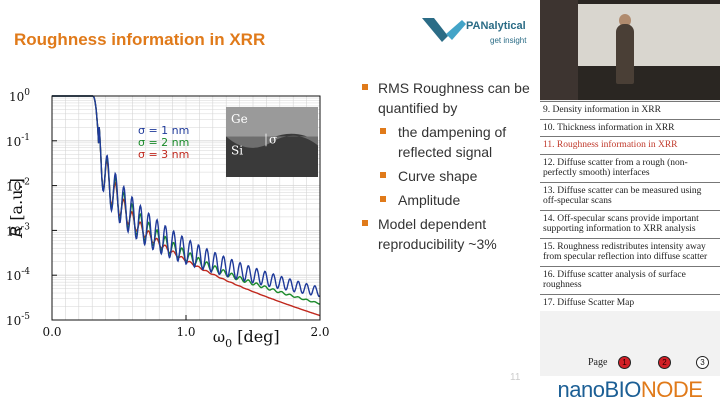  What do you see at coordinates (25, 138) in the screenshot?
I see `y-tick-exponent: -1` at bounding box center [25, 138].